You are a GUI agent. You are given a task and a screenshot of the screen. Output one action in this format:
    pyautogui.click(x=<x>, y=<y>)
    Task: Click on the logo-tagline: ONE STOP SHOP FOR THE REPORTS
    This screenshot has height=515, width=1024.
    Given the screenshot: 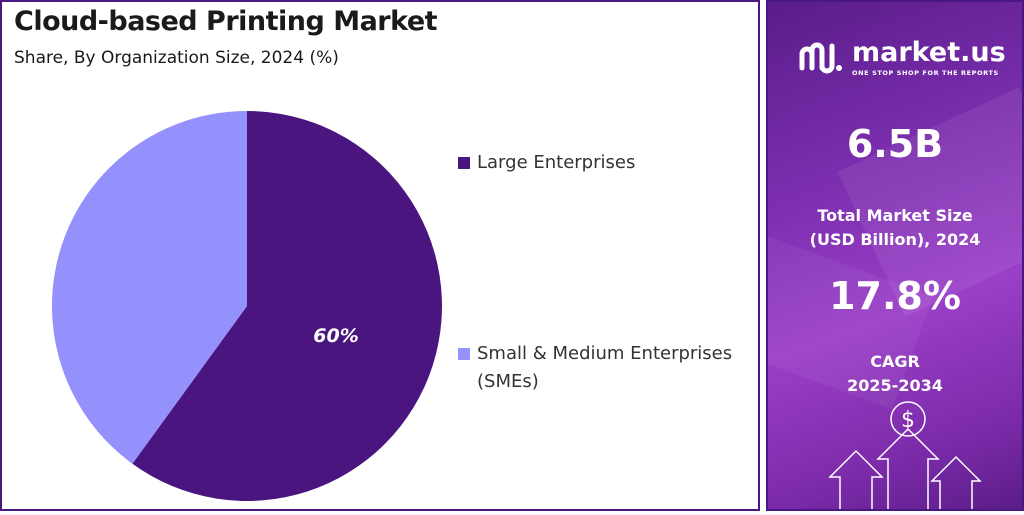 What is the action you would take?
    pyautogui.click(x=925, y=73)
    